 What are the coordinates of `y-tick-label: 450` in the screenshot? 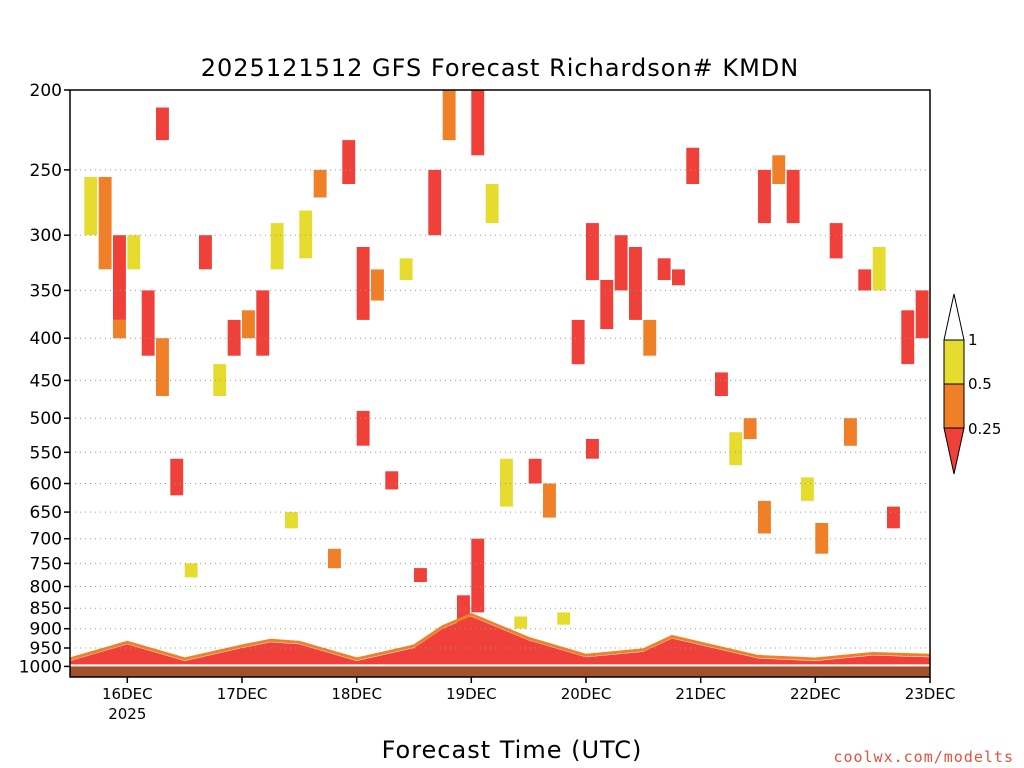 It's located at (46, 381).